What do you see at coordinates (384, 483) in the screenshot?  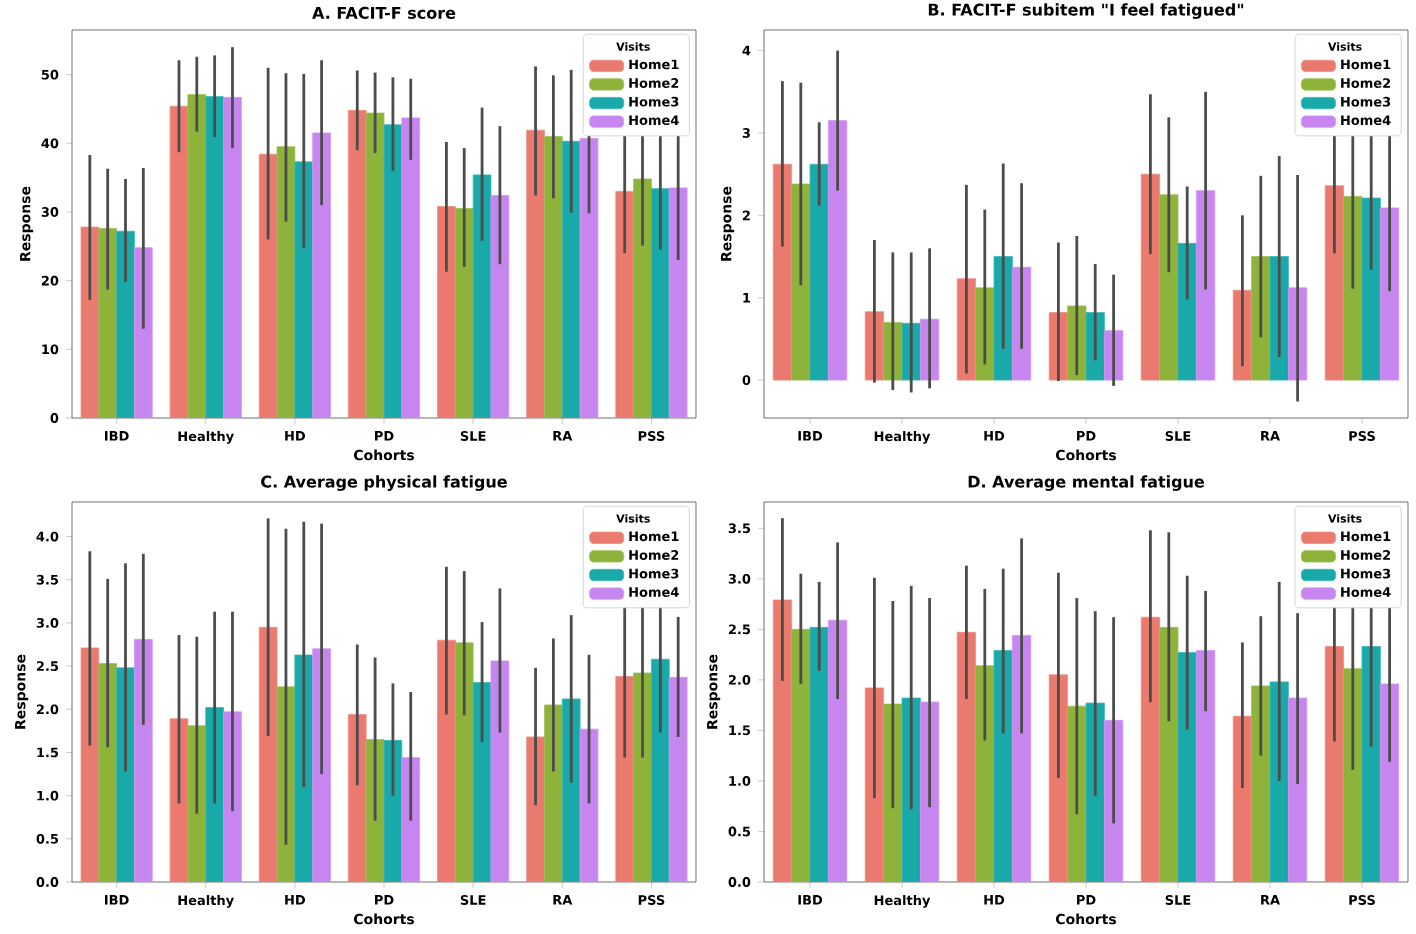 I see `chart-title: C. Average physical fatigue` at bounding box center [384, 483].